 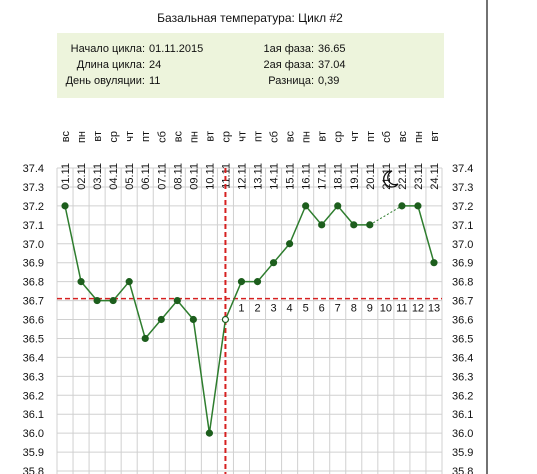 I want to click on date-label: 03.11, so click(x=98, y=176).